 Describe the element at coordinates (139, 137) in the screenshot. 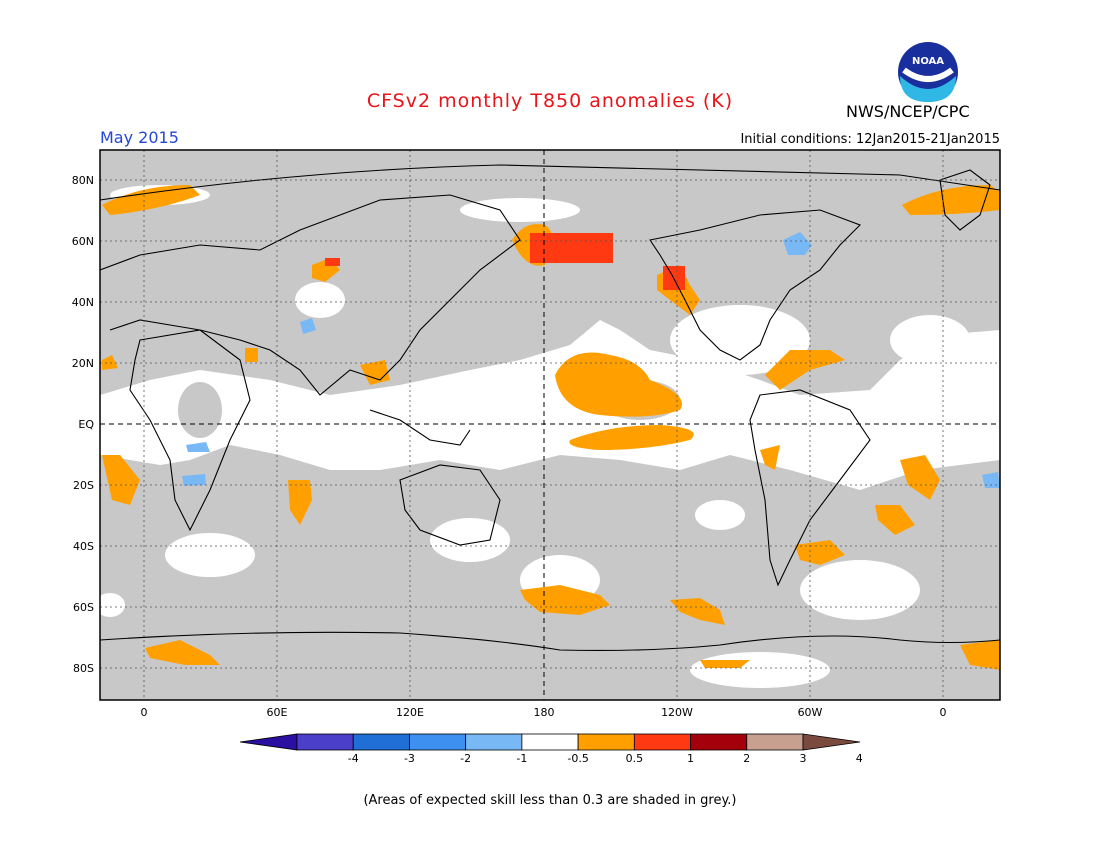

I see `month-label: May 2015` at that location.